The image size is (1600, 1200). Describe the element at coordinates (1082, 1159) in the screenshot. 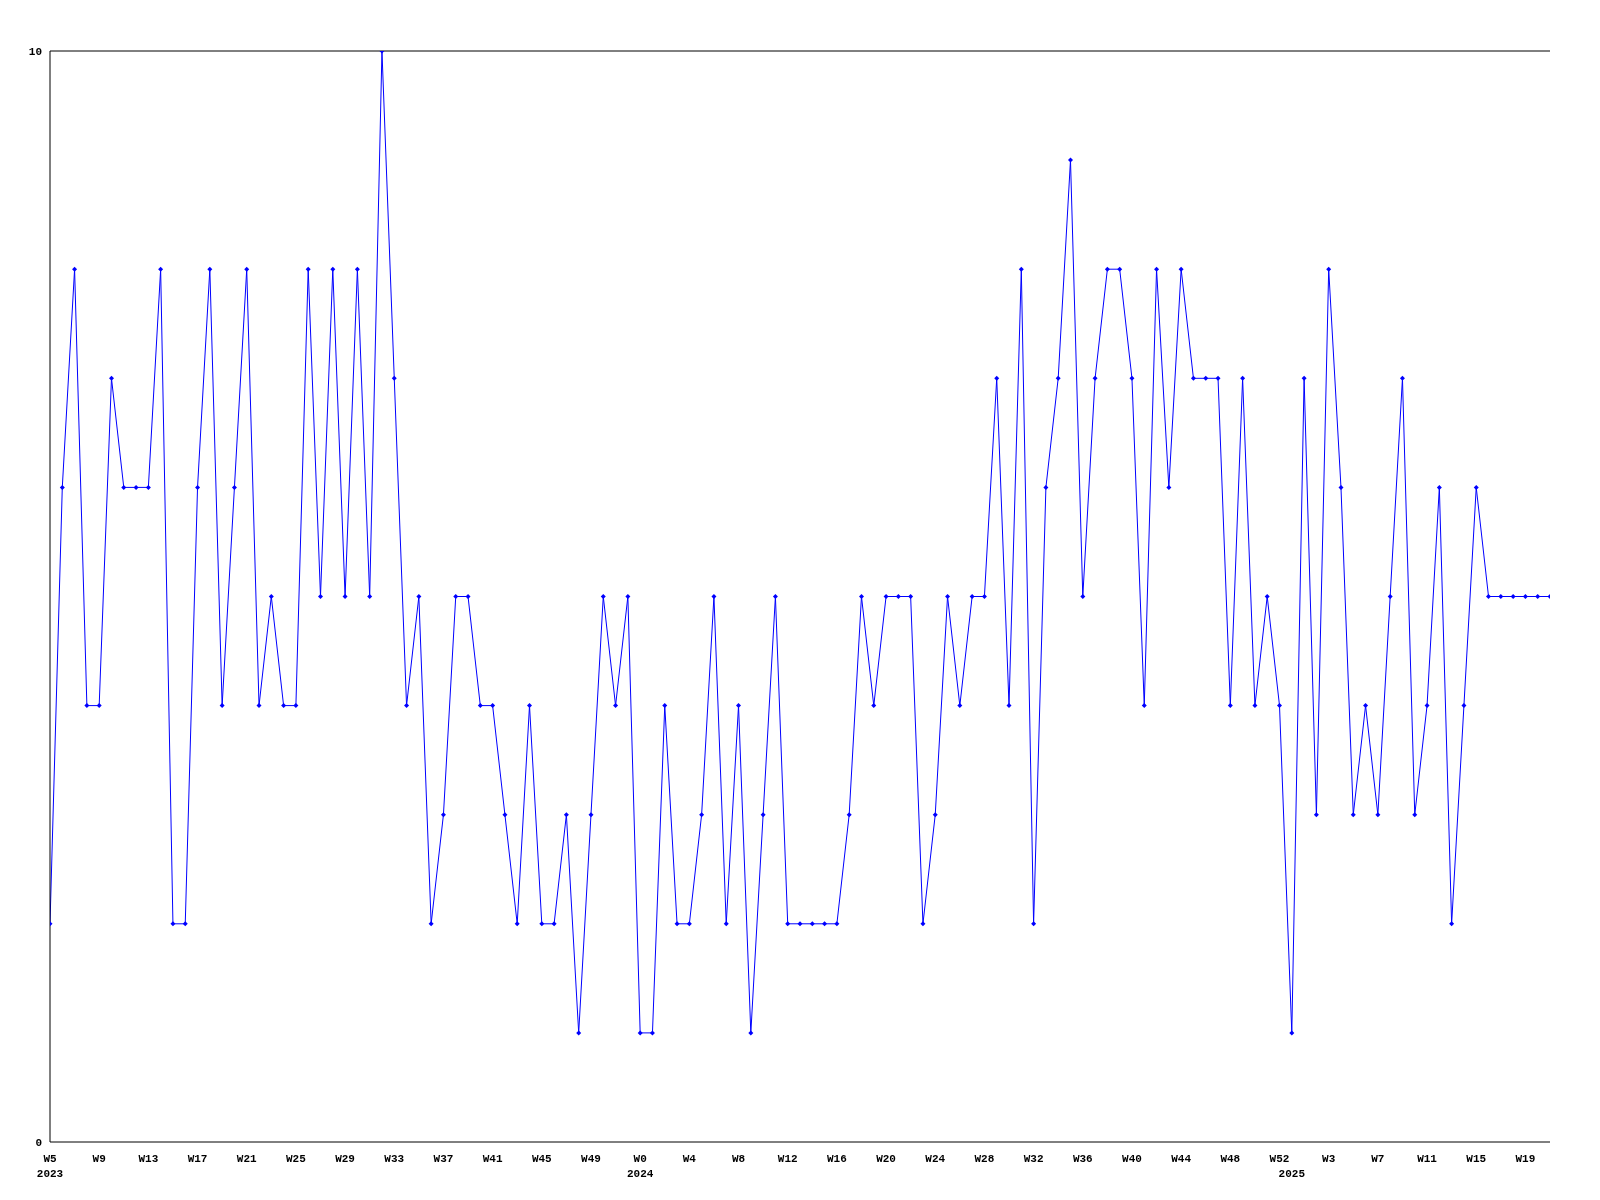

I see `x-tick-label: W36` at that location.